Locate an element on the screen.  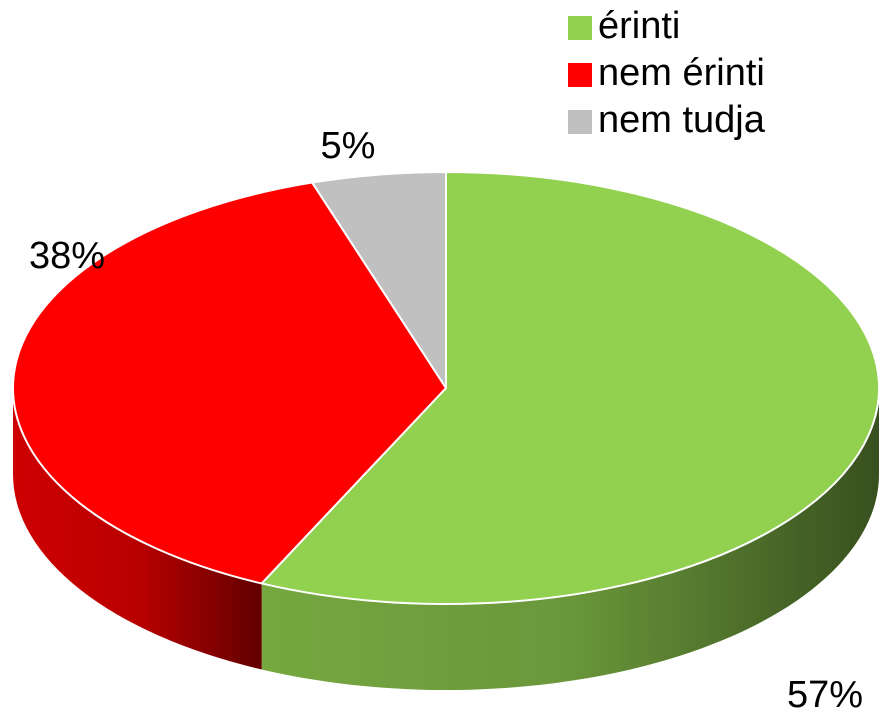
legend-label: nem tudja is located at coordinates (682, 120).